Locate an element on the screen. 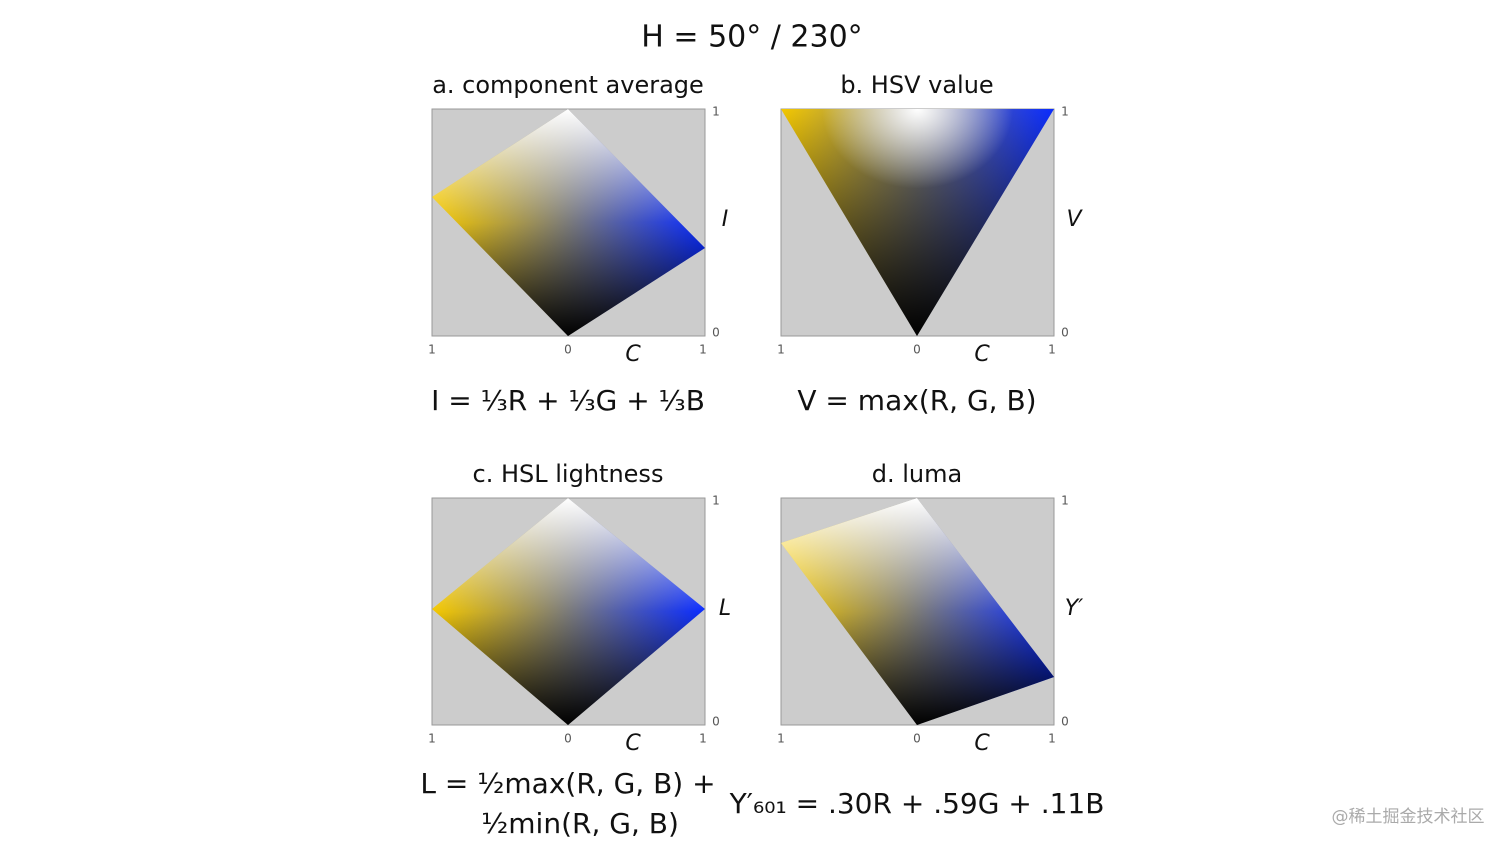 The image size is (1512, 851). formula: I = ⅓R + ⅓G + ⅓B is located at coordinates (568, 400).